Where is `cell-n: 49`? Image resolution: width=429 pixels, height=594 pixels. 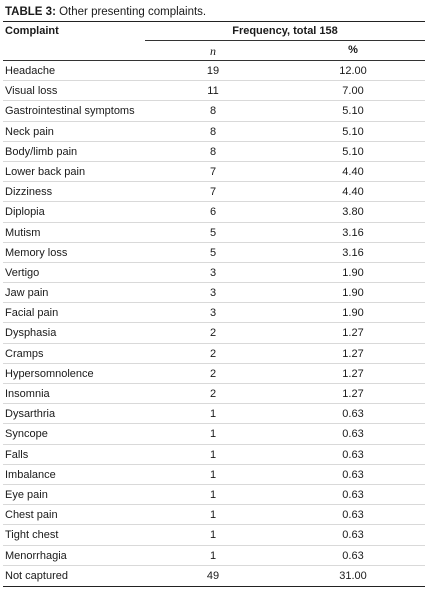
cell-n: 49 is located at coordinates (213, 575).